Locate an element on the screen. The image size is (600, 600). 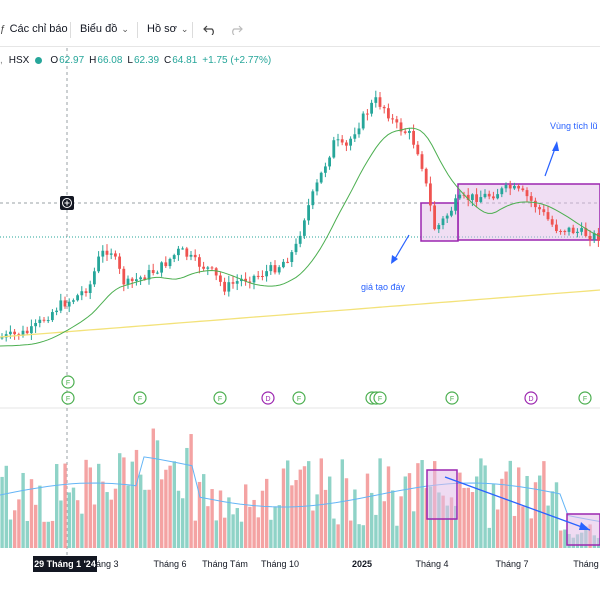
high-label: H is located at coordinates (93, 60).